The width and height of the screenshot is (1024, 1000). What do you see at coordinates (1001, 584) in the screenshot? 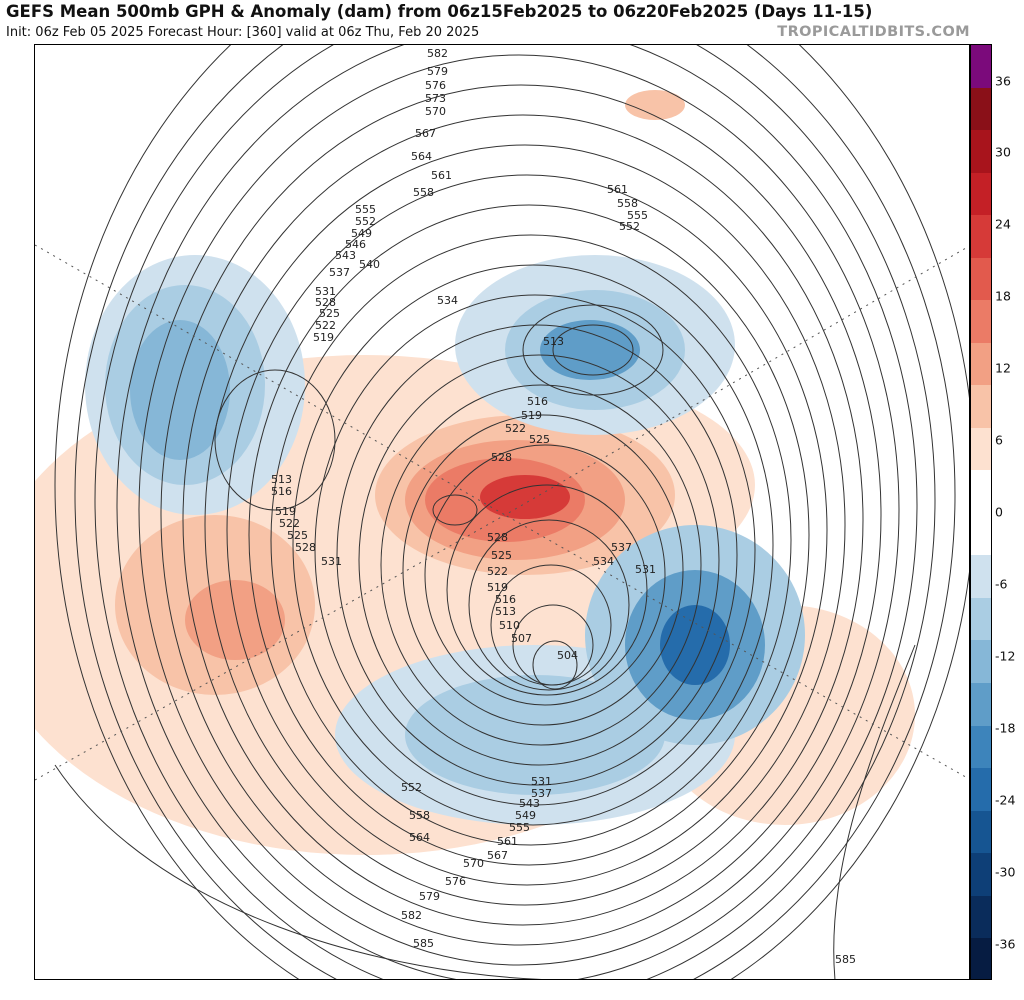
I see `colorbar-tick-label: -6` at bounding box center [1001, 584].